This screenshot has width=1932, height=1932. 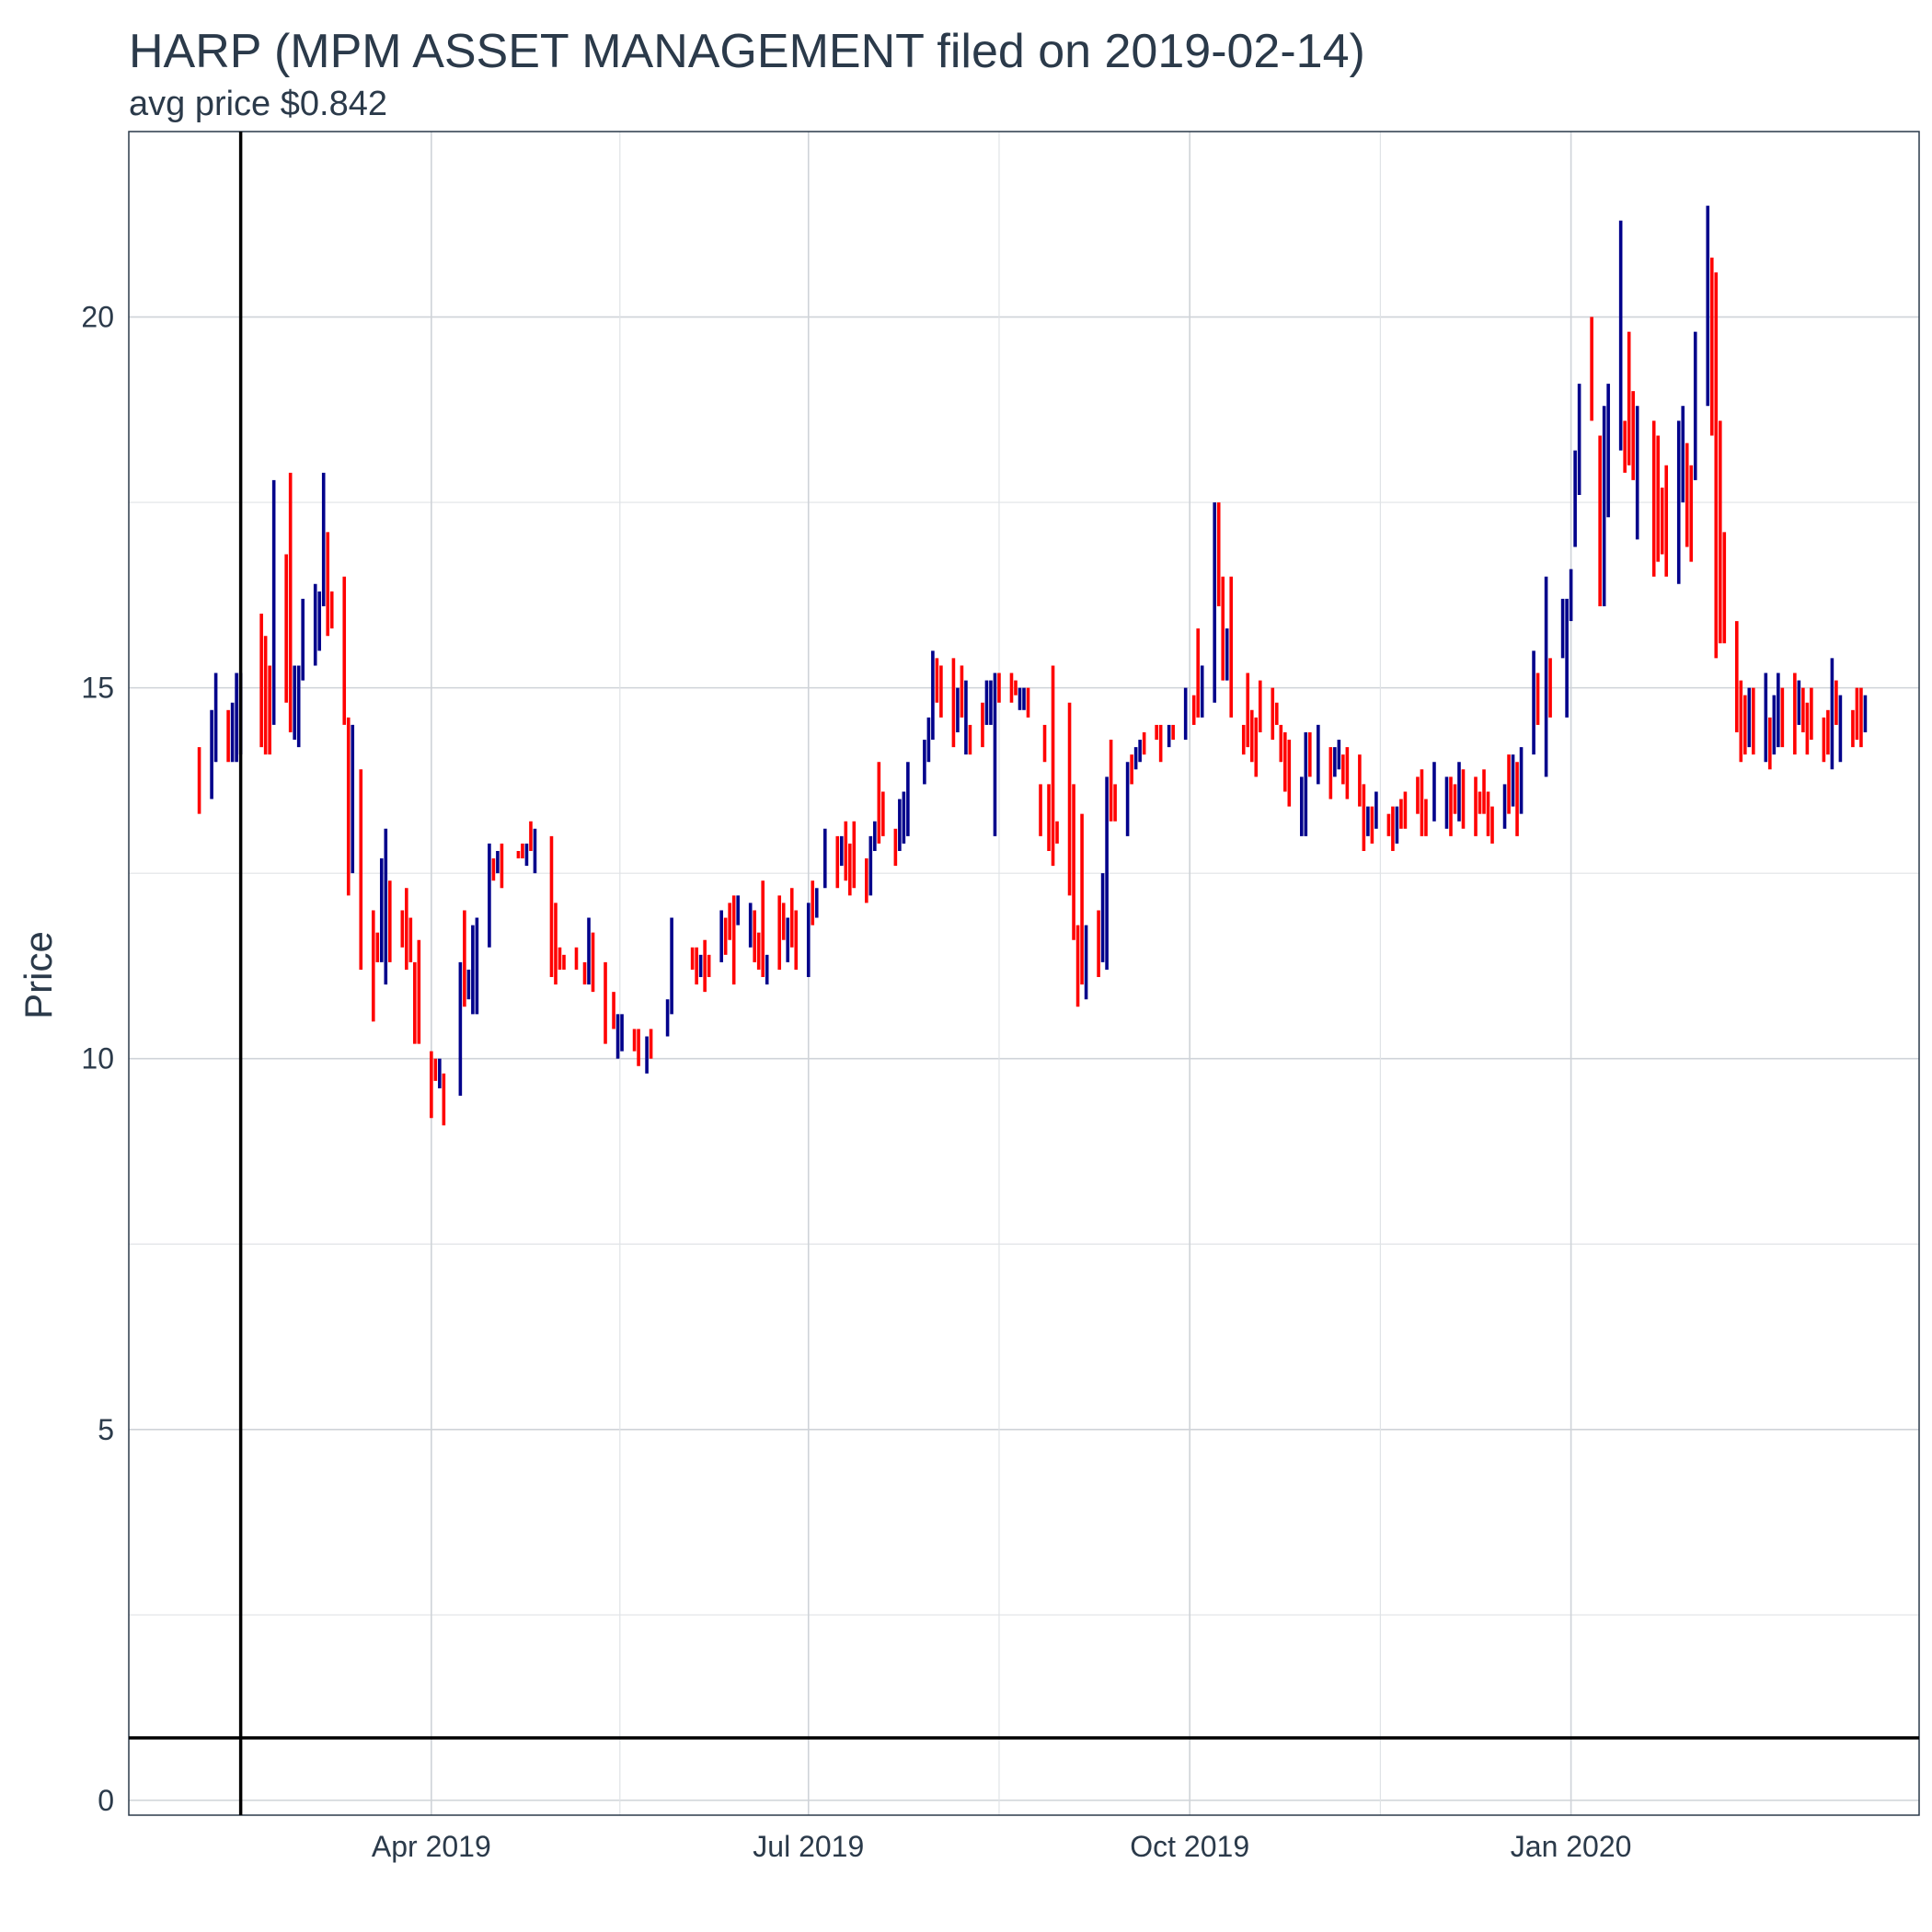 What do you see at coordinates (38, 975) in the screenshot?
I see `y-axis-title: Price` at bounding box center [38, 975].